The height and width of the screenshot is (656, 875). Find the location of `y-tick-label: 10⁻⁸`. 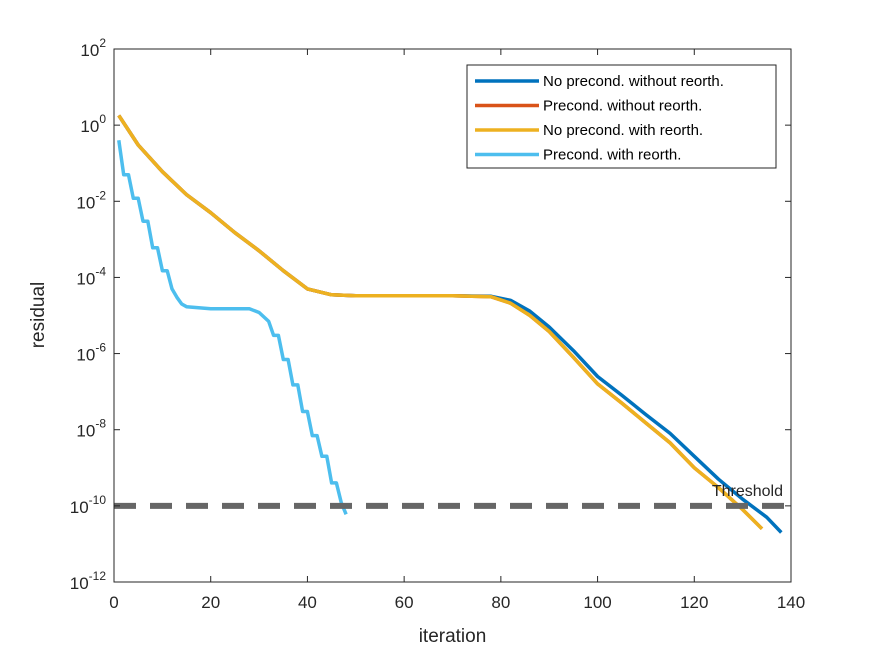

y-tick-label: 10⁻⁸ is located at coordinates (91, 429).